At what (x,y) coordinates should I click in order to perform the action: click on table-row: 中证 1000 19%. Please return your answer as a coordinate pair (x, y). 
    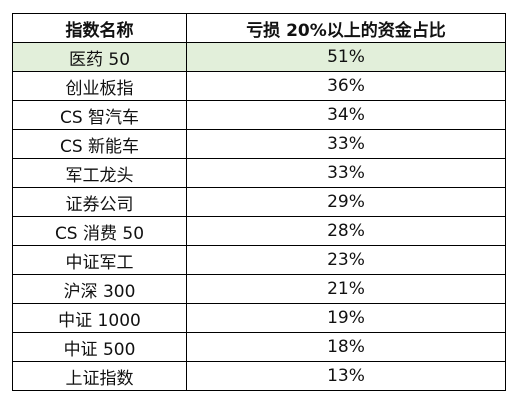
    Looking at the image, I should click on (259, 318).